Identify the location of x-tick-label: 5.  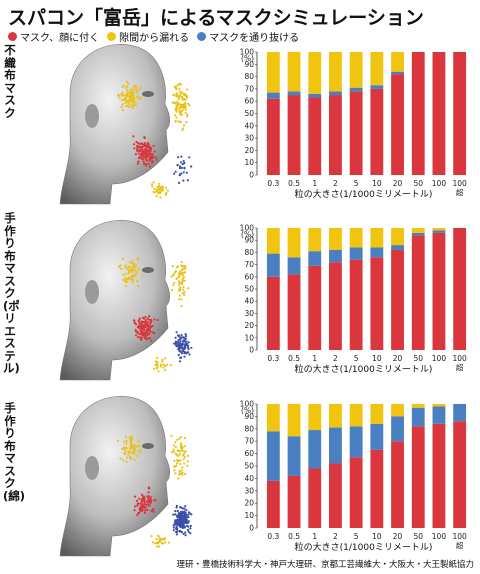
(356, 183).